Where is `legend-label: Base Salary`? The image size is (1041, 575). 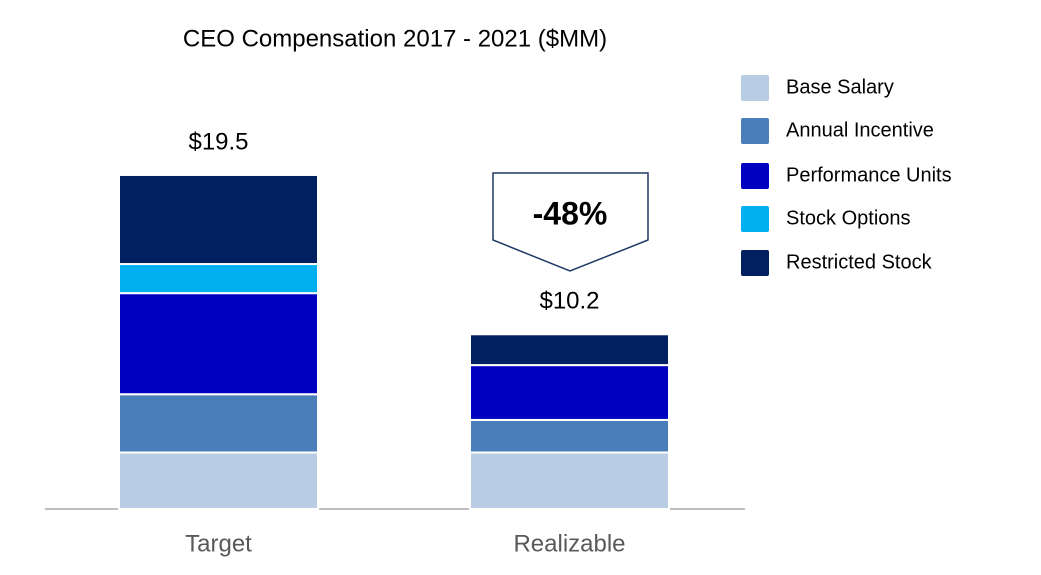
legend-label: Base Salary is located at coordinates (840, 87).